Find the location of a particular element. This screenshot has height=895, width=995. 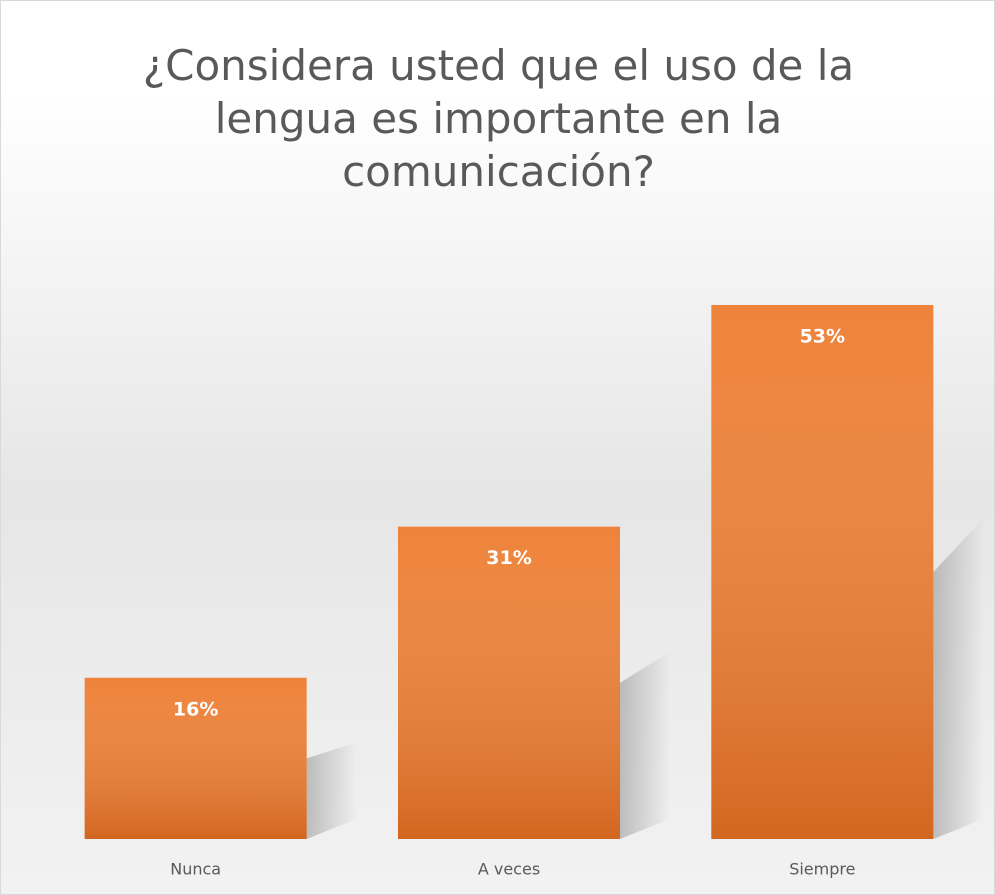

x-tick-label: Siempre is located at coordinates (822, 869).